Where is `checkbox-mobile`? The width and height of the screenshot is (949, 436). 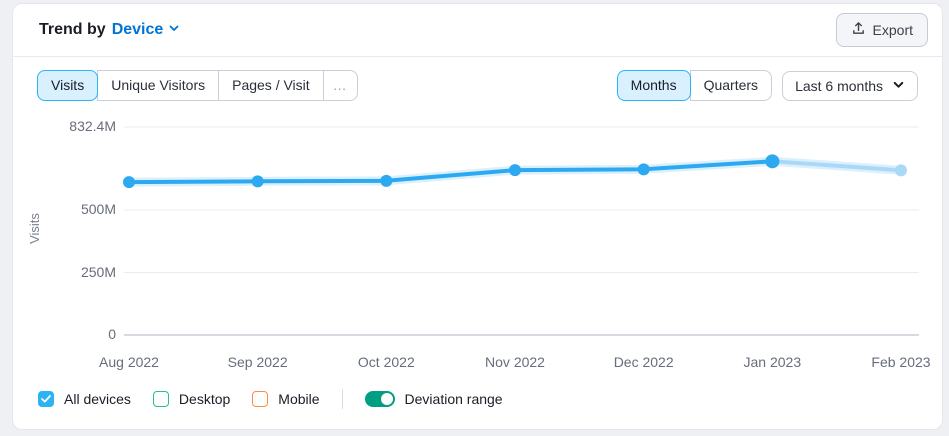 checkbox-mobile is located at coordinates (260, 399).